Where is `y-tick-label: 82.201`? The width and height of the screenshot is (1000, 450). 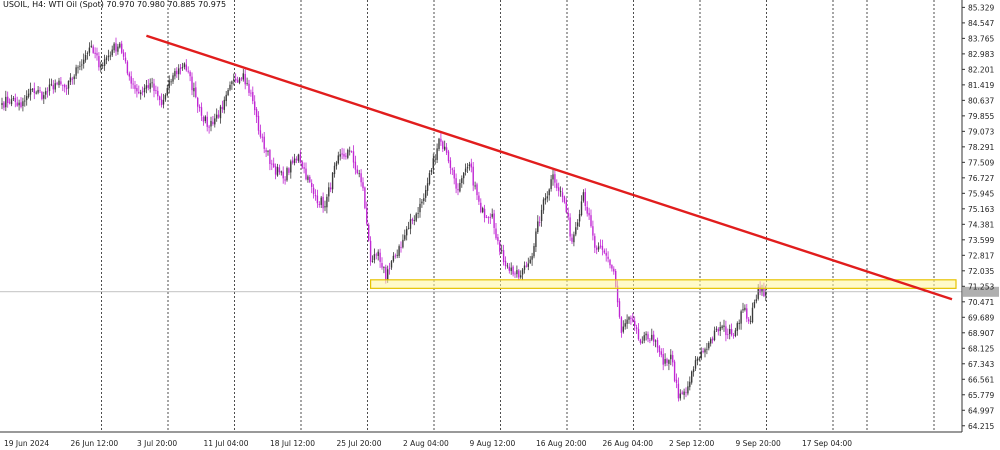 y-tick-label: 82.201 is located at coordinates (981, 69).